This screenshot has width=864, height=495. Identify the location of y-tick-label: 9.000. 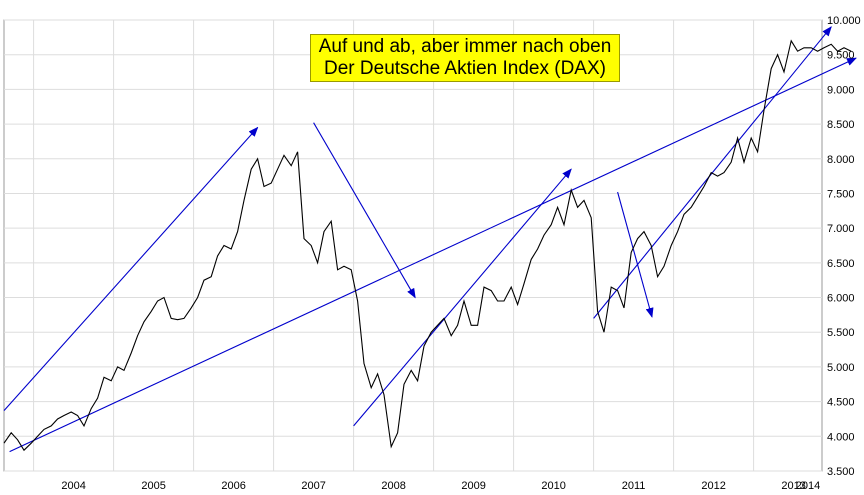
(841, 90).